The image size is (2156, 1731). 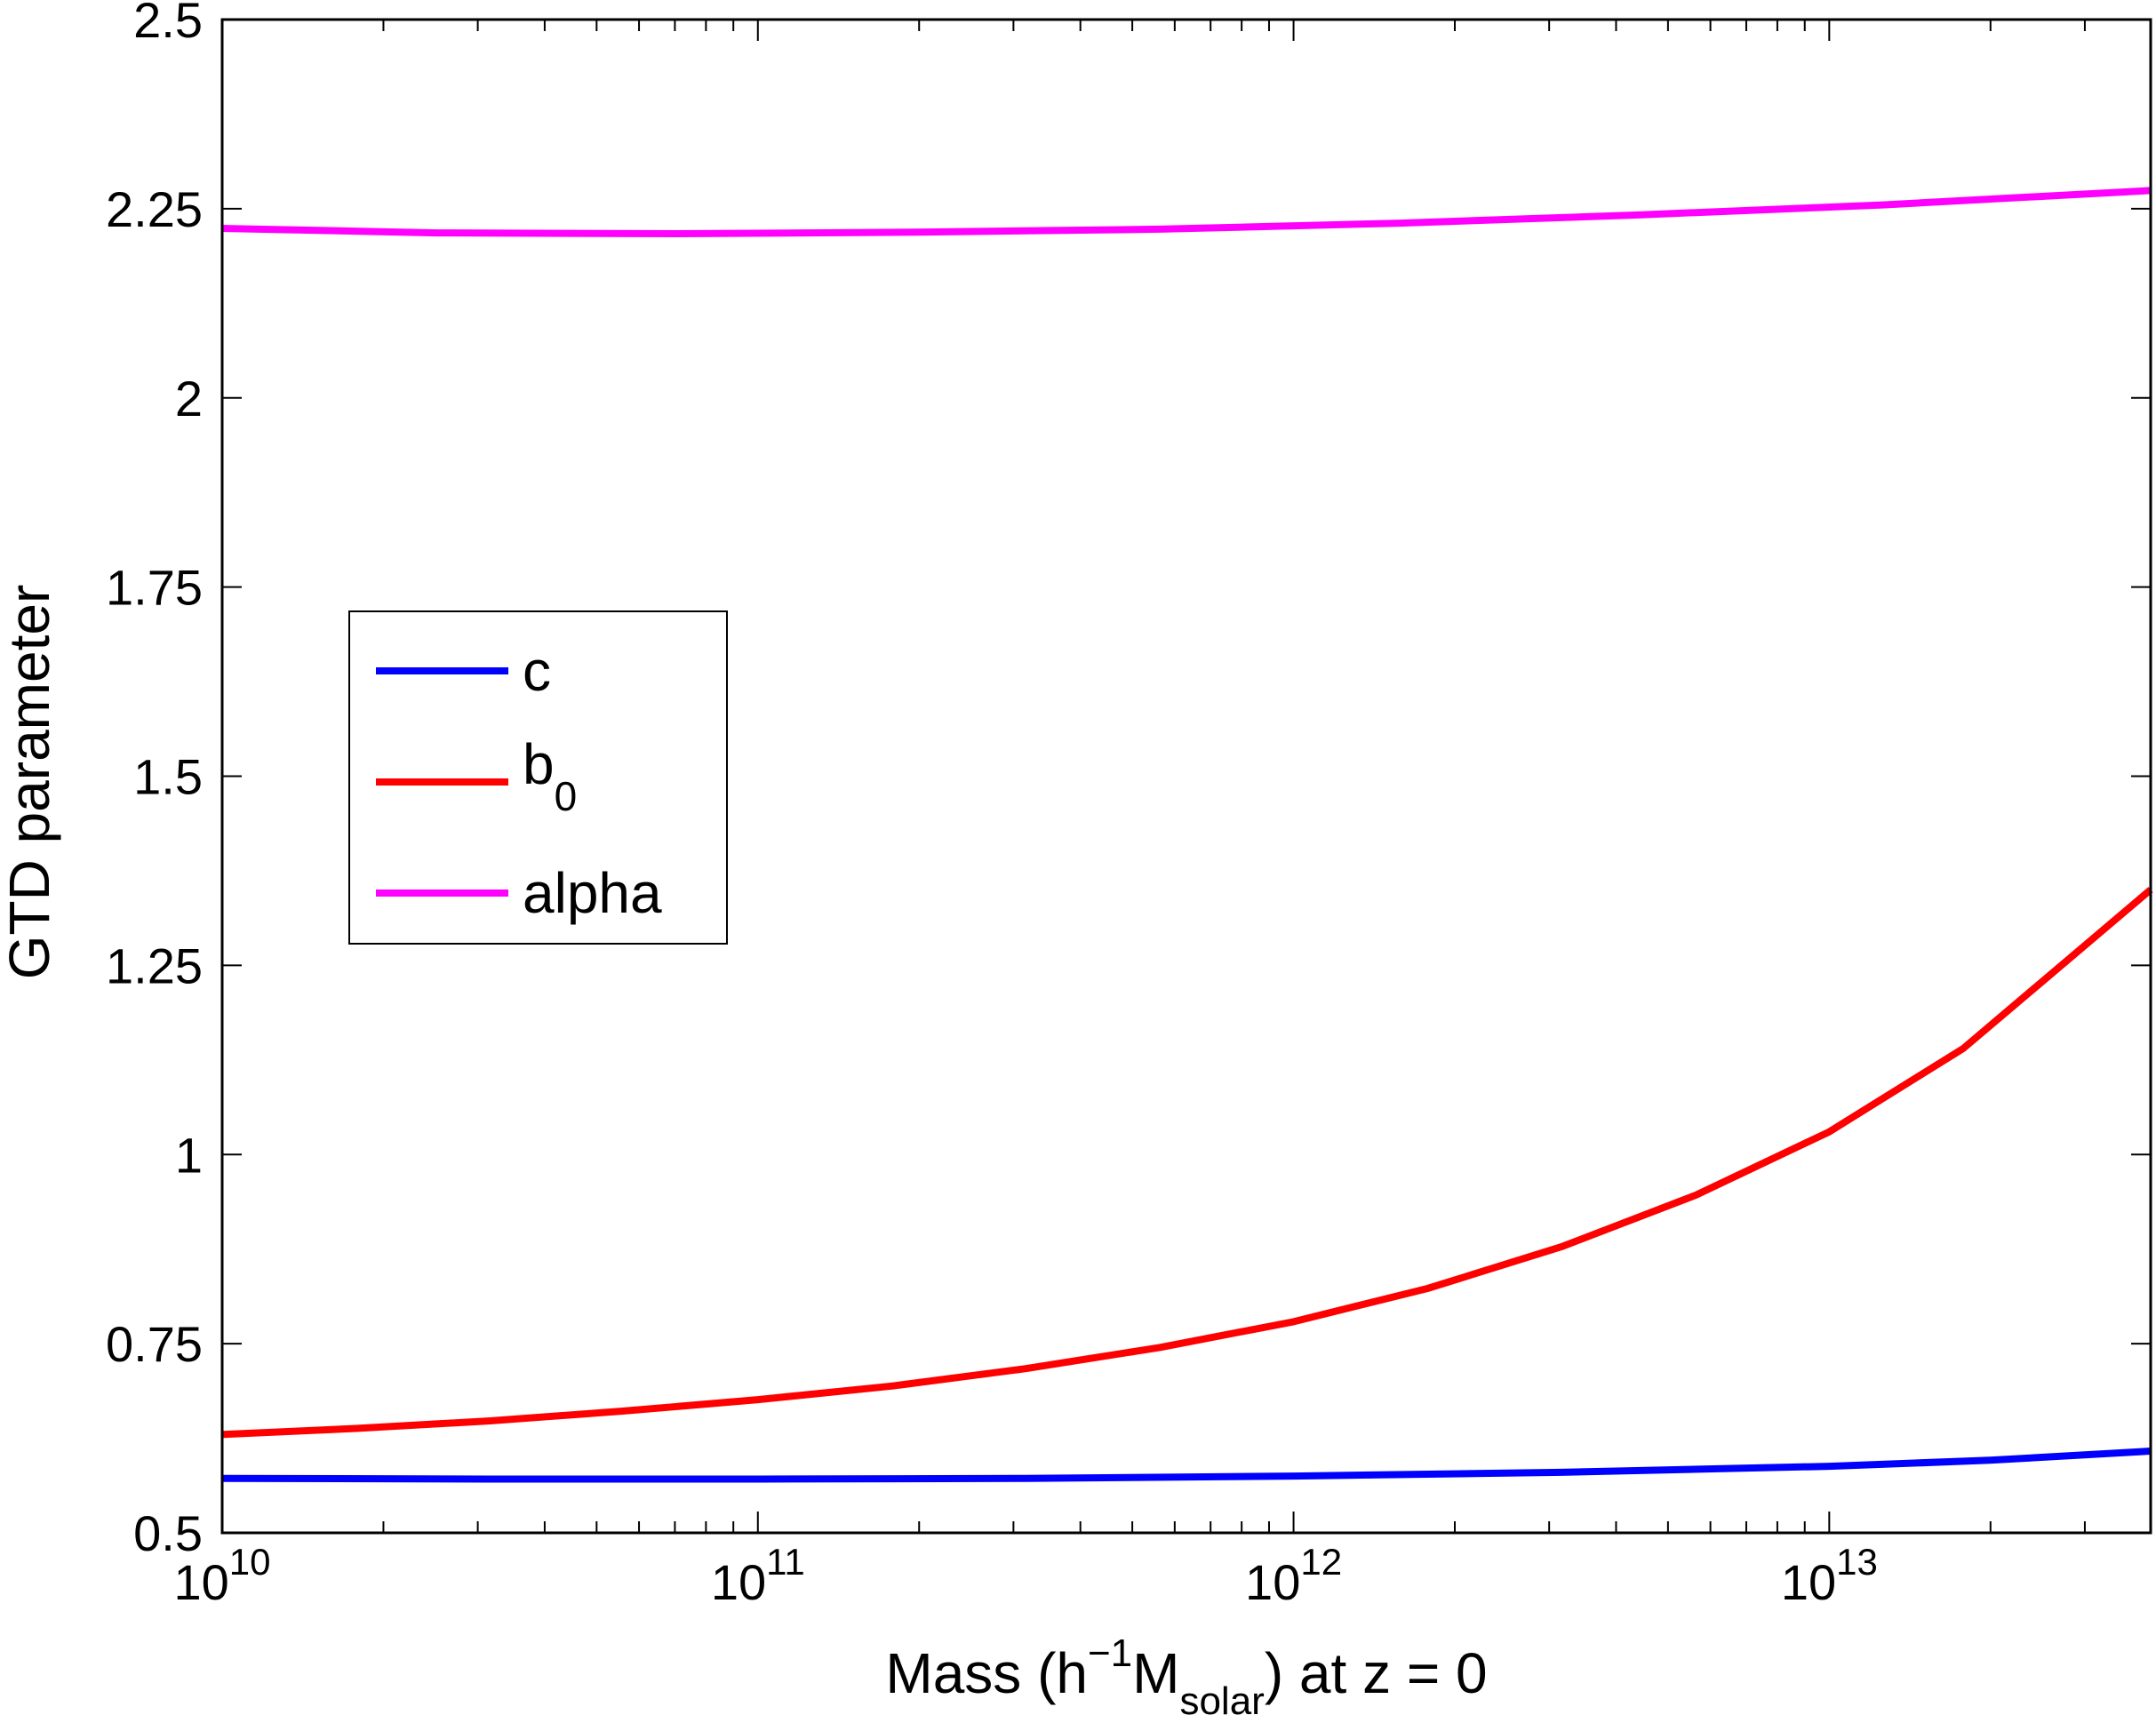 What do you see at coordinates (168, 1533) in the screenshot?
I see `y-tick-label: 0.5` at bounding box center [168, 1533].